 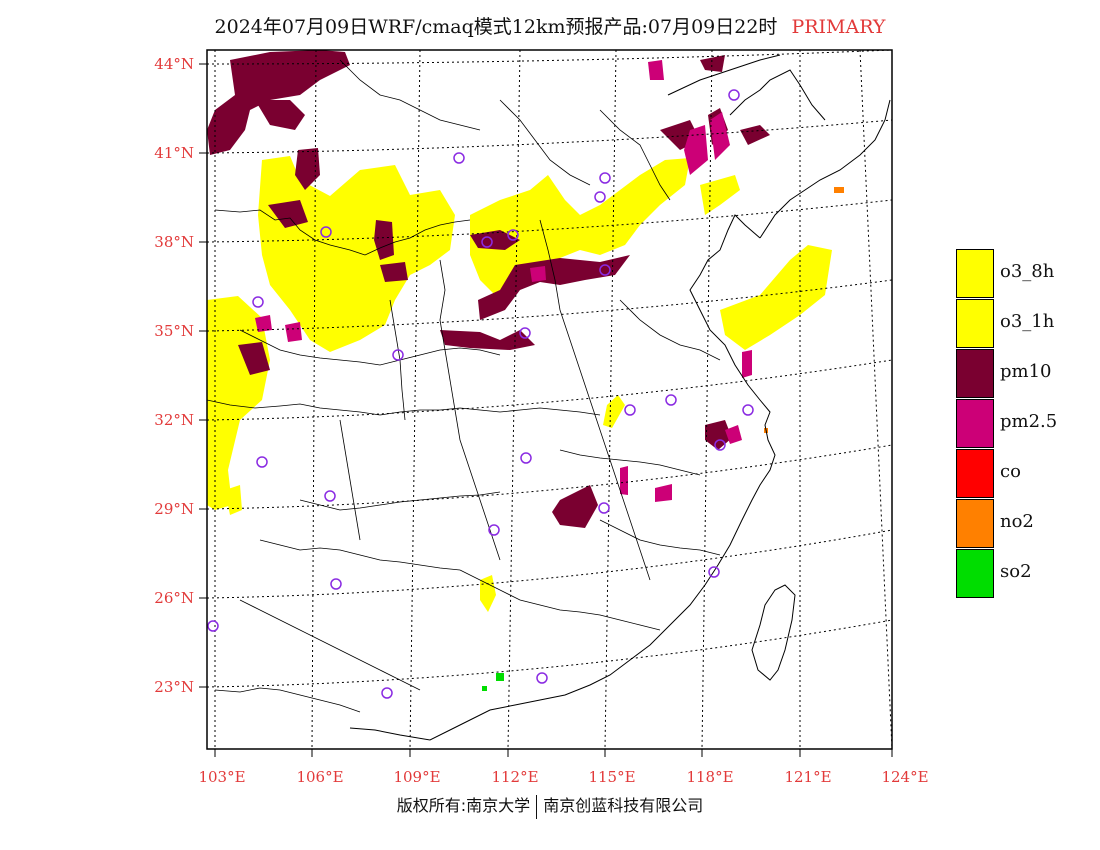 I want to click on copyright-company: 南京创蓝科技有限公司, so click(x=623, y=805).